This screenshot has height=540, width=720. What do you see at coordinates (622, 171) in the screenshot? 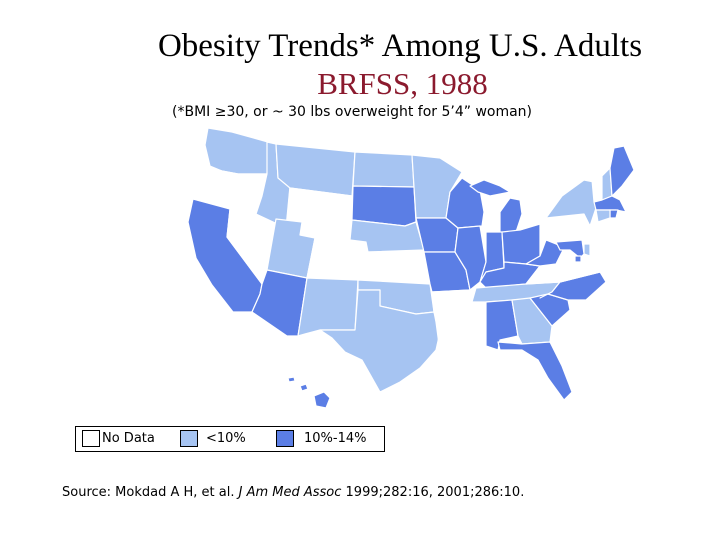
I see `state-ME` at bounding box center [622, 171].